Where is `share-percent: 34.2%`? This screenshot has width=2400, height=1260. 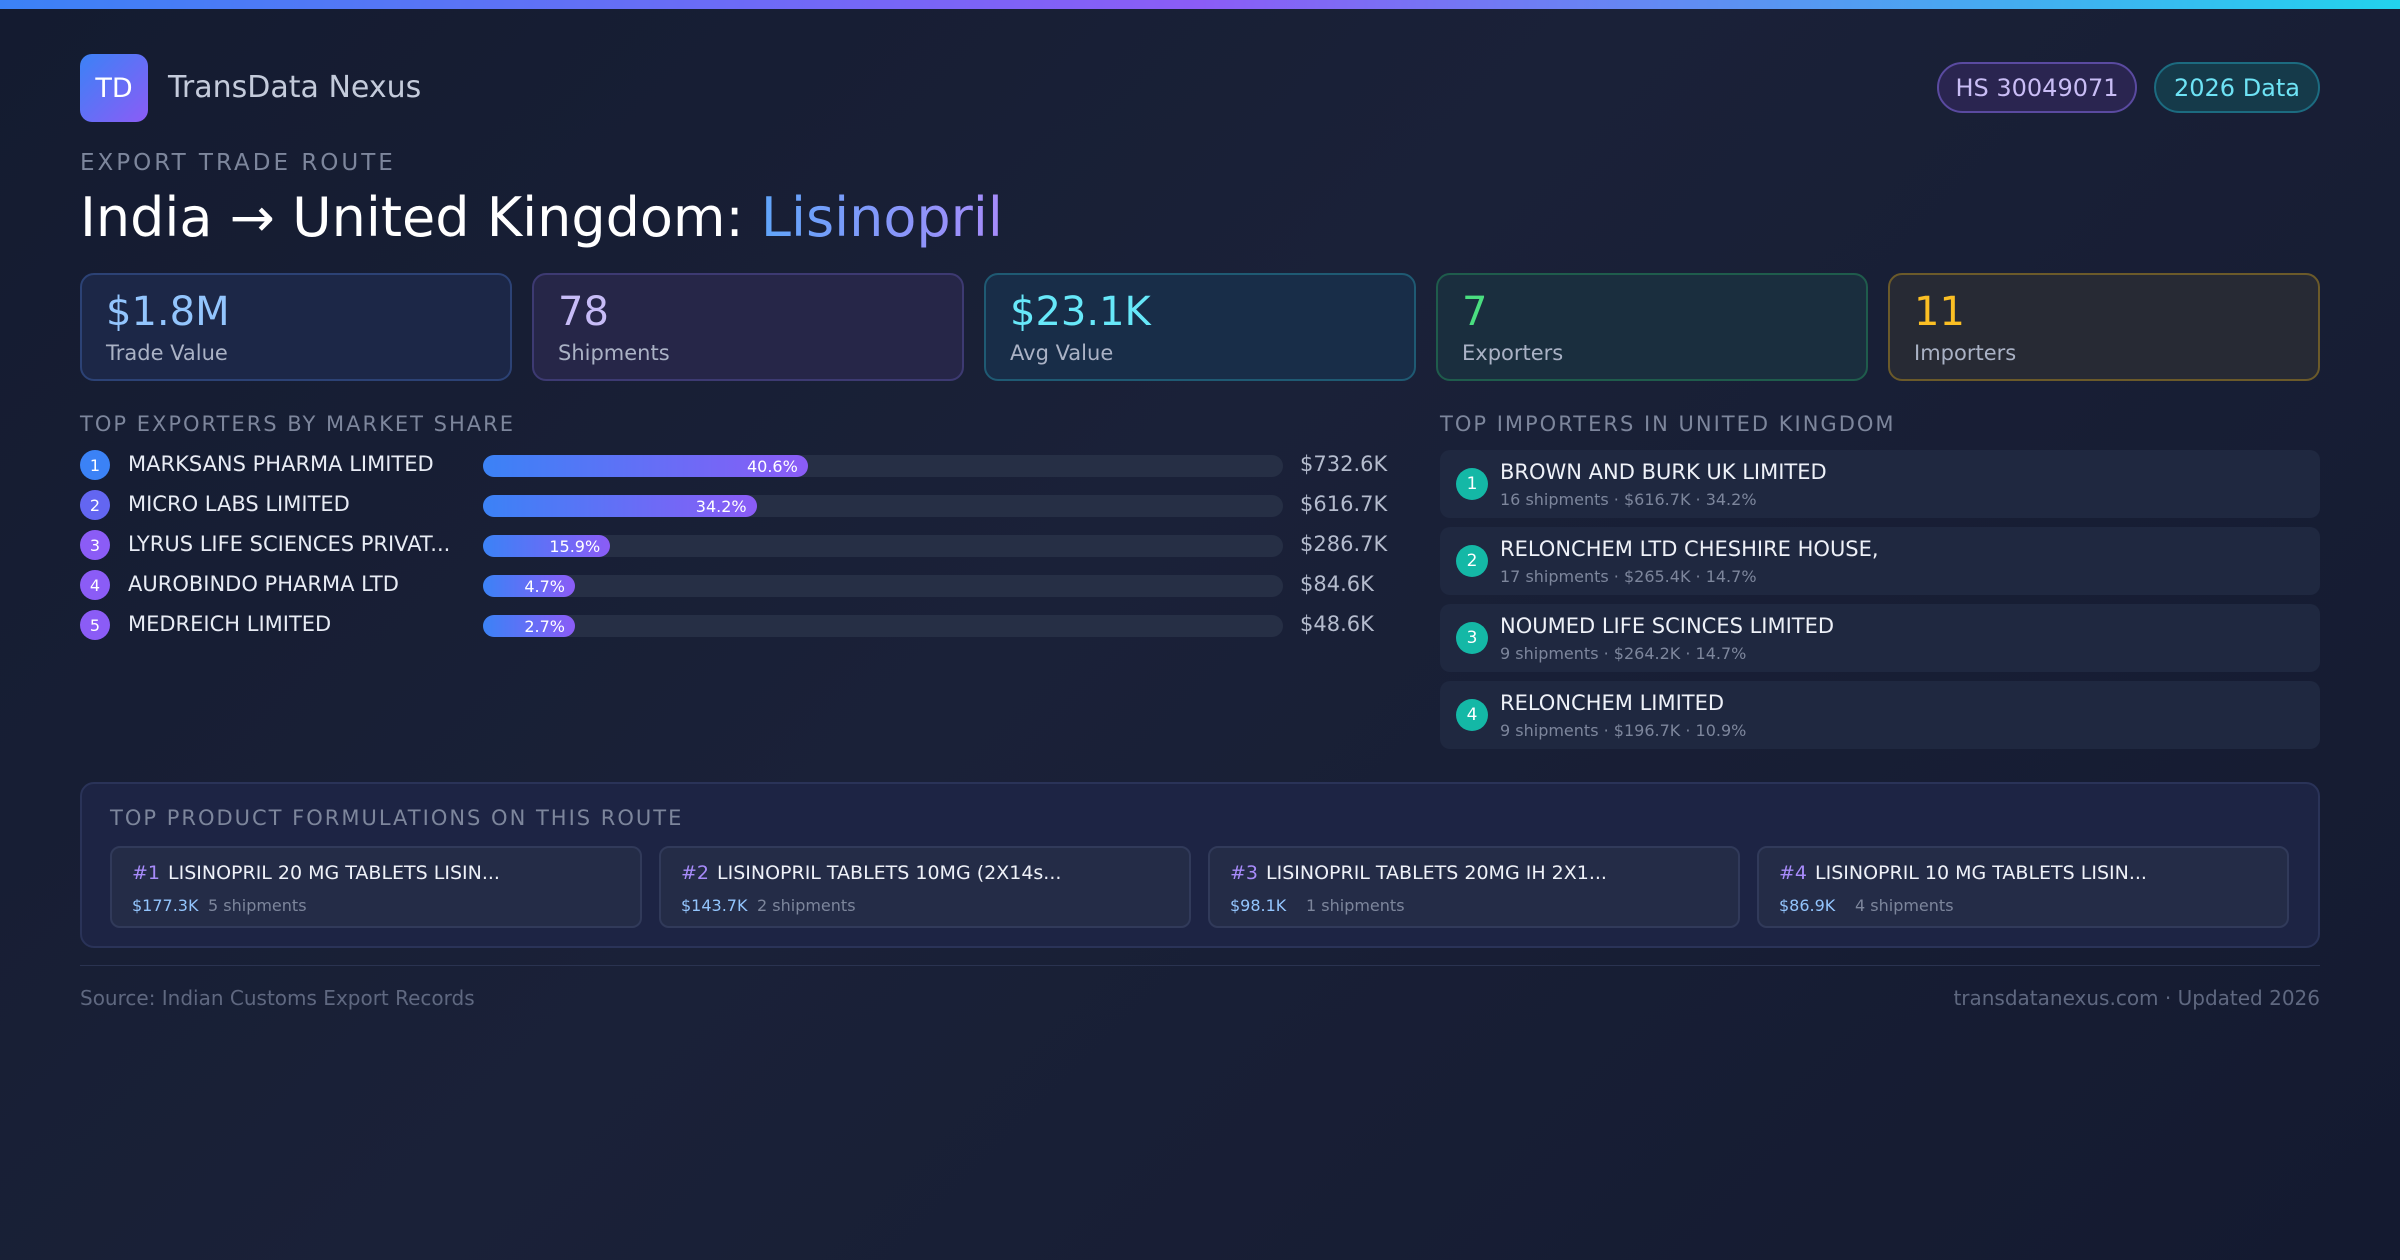 share-percent: 34.2% is located at coordinates (721, 506).